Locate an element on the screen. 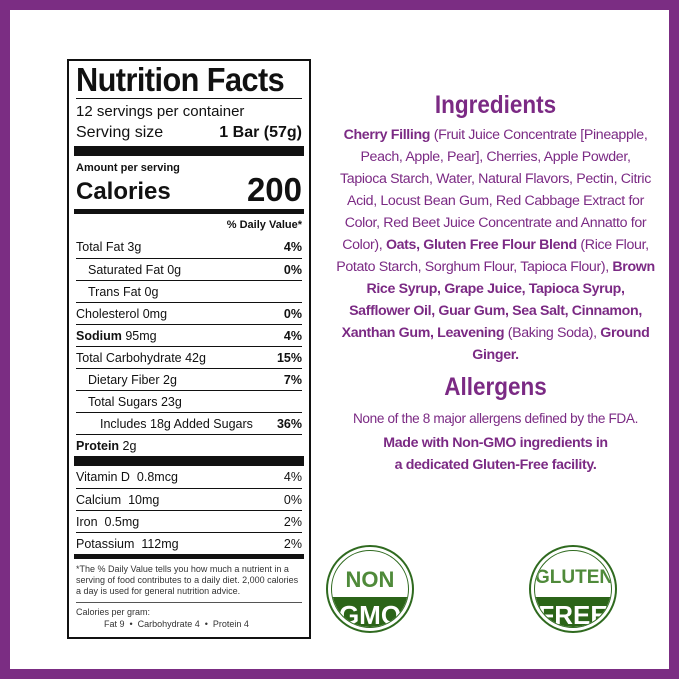 Image resolution: width=679 pixels, height=679 pixels. nutrient-row: Dietary Fiber 2g 7% is located at coordinates (189, 379).